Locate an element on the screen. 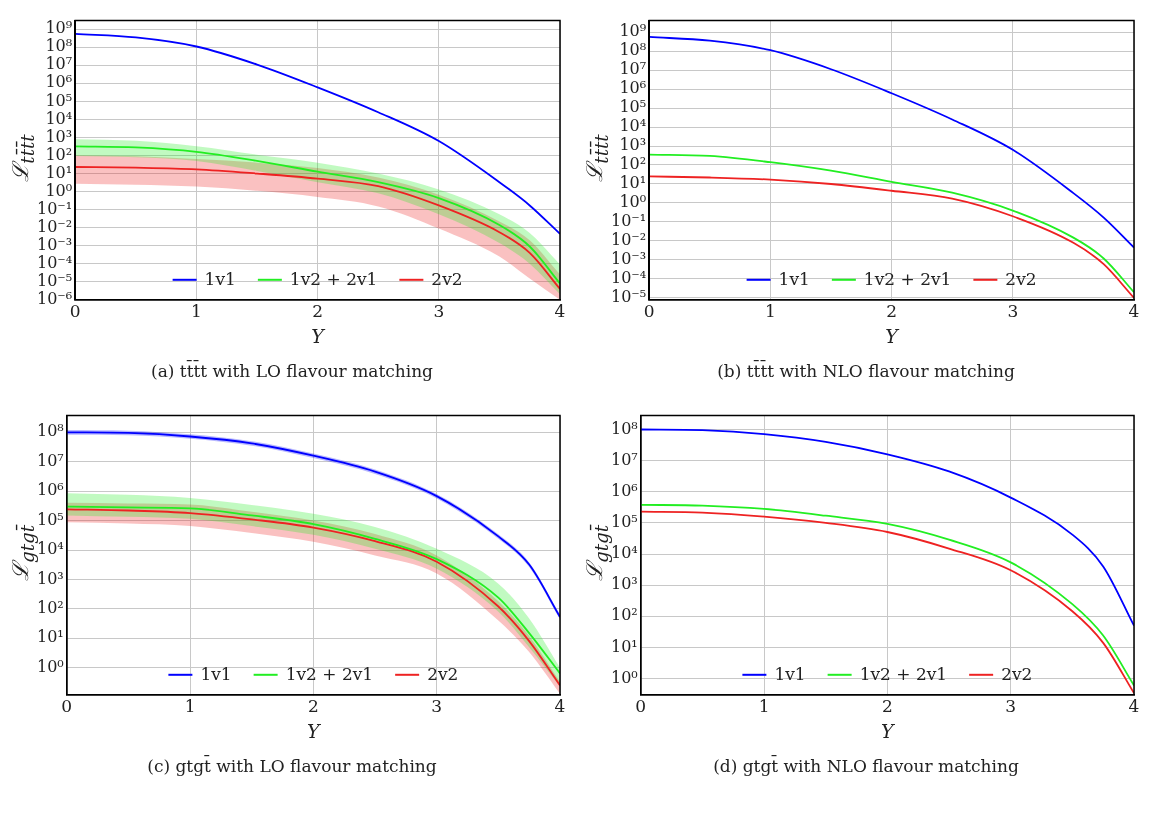 Image resolution: width=1158 pixels, height=829 pixels. text: (c) gtgt̄ with LO flavour matching is located at coordinates (292, 766).